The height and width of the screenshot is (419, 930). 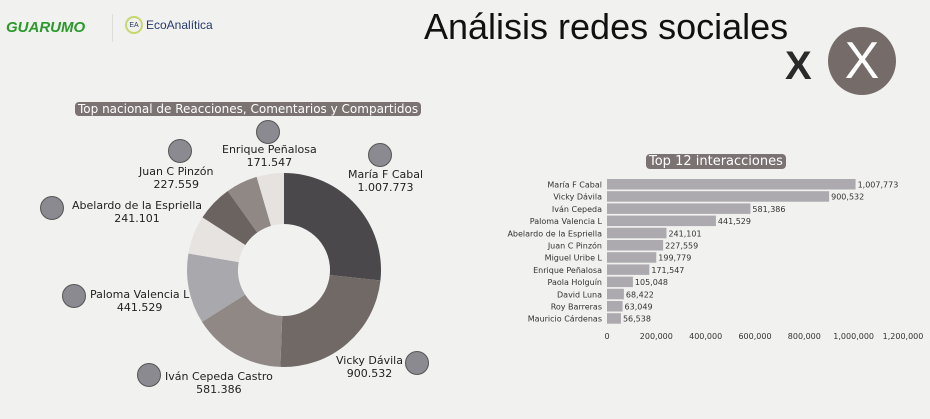 I want to click on label-vicky-value: 900.532, so click(x=369, y=373).